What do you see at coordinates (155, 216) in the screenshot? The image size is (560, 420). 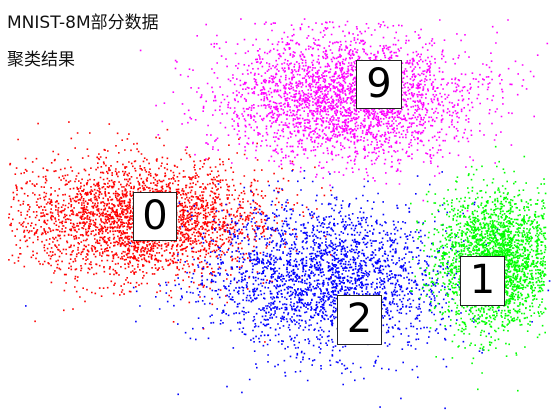 I see `cluster-label-0: 0` at bounding box center [155, 216].